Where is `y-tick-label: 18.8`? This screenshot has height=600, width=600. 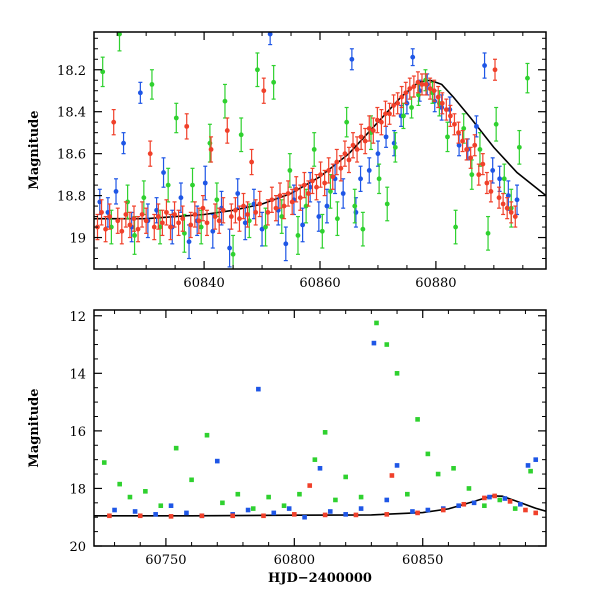
y-tick-label: 18.8 is located at coordinates (71, 197).